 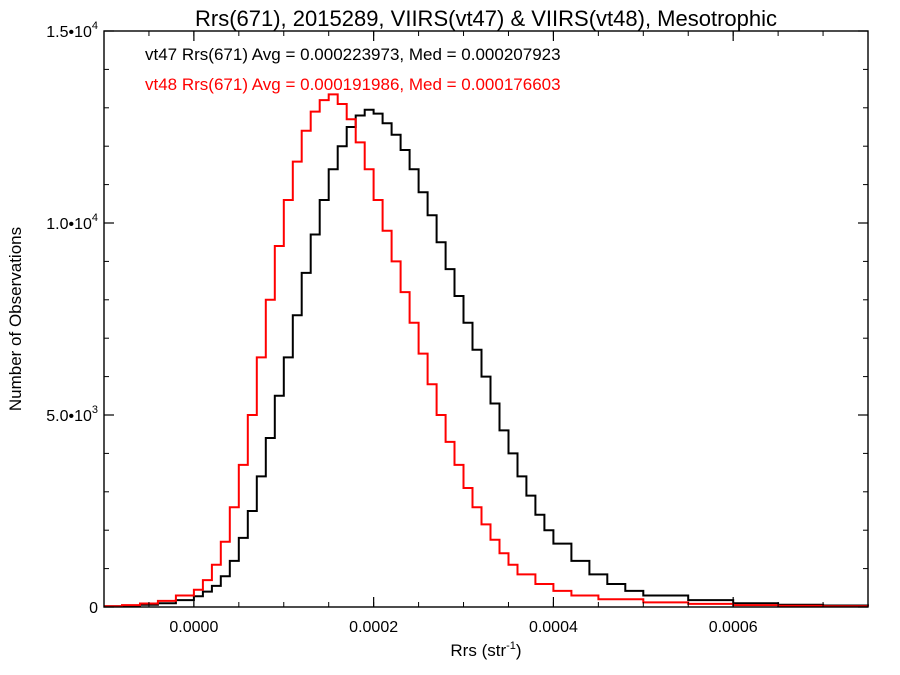 I want to click on x-axis-label: Rrs (str-1), so click(x=485, y=650).